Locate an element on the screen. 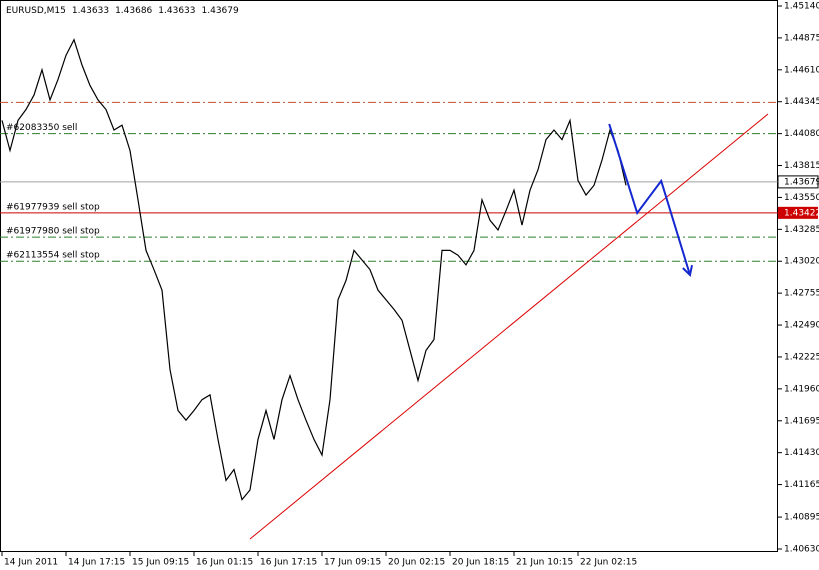  x-tick-label: 22 Jun 02:15 is located at coordinates (608, 563).